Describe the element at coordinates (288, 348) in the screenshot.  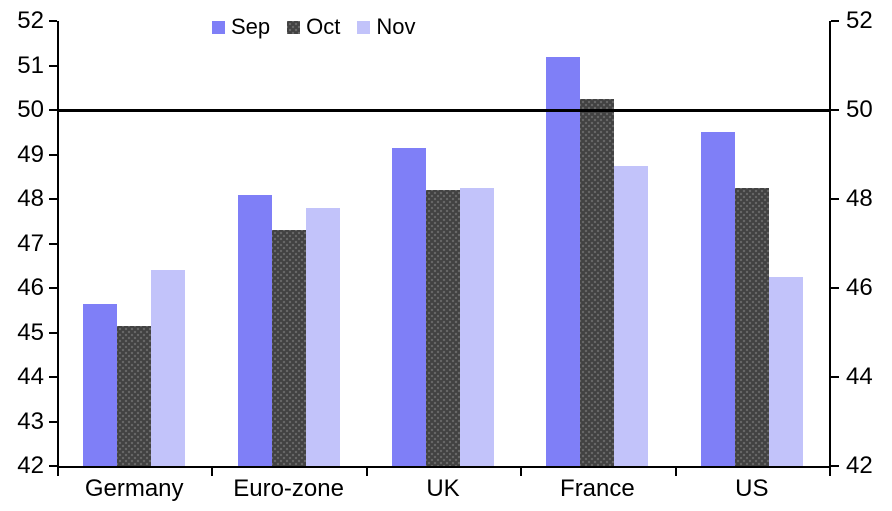
I see `bar-oct-euro-zone` at that location.